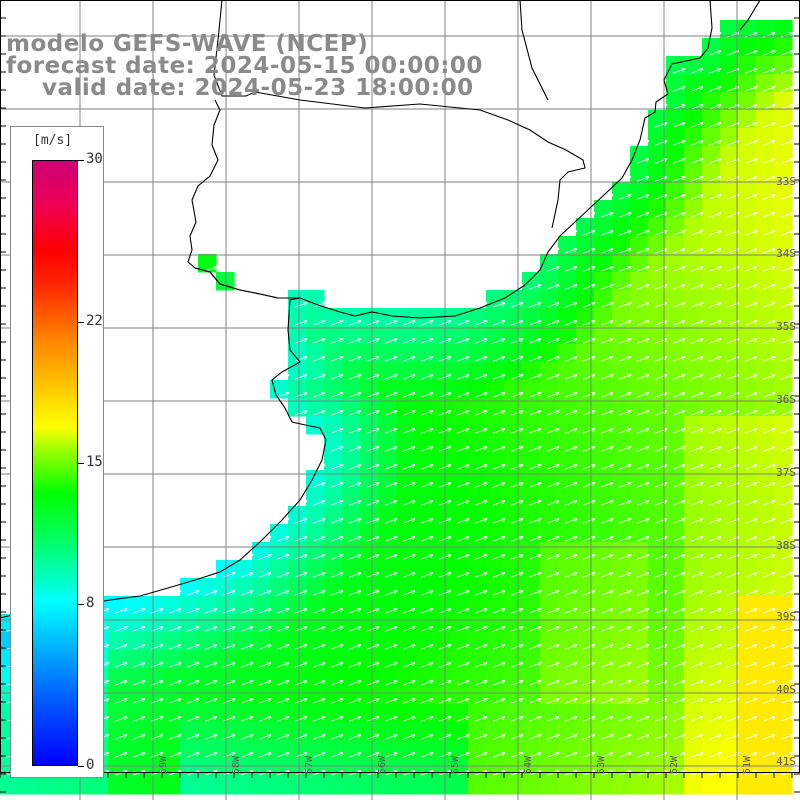 The width and height of the screenshot is (800, 800). What do you see at coordinates (786, 326) in the screenshot?
I see `latitude-label: 35S` at bounding box center [786, 326].